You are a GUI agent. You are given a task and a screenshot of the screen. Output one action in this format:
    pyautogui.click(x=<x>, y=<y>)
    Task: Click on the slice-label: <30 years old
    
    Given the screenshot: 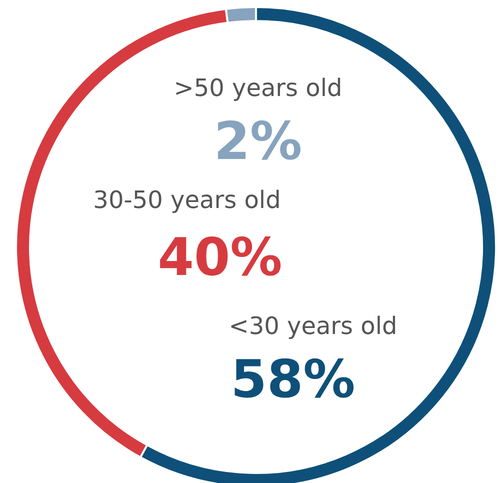 What is the action you would take?
    pyautogui.click(x=313, y=326)
    